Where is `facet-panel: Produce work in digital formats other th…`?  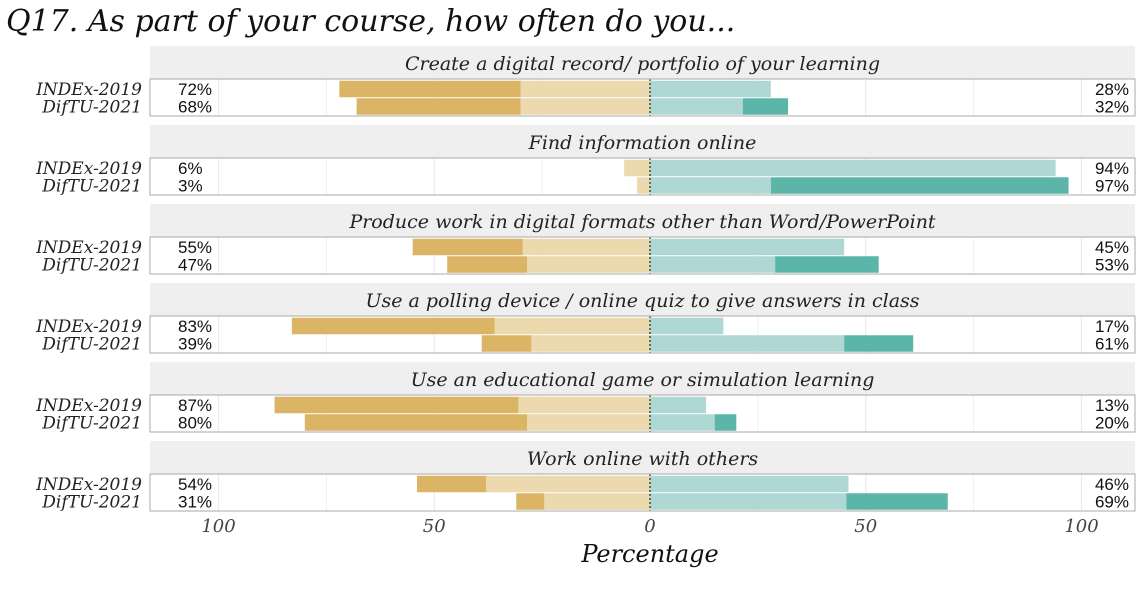 facet-panel: Produce work in digital formats other th… is located at coordinates (585, 240).